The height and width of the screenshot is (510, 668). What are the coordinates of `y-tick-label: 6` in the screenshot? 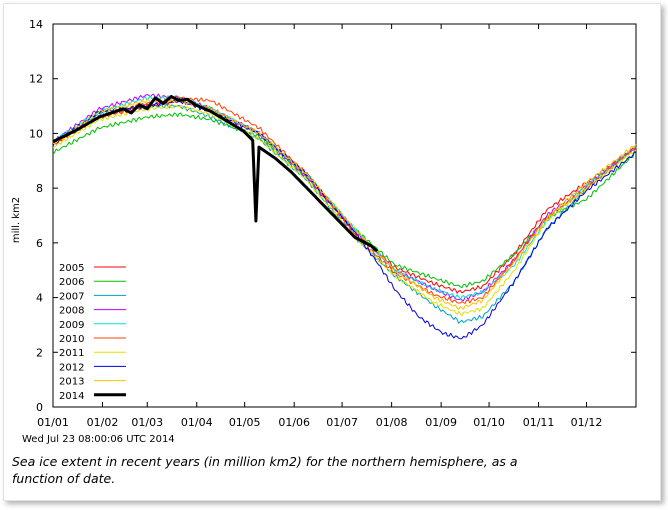 It's located at (39, 243).